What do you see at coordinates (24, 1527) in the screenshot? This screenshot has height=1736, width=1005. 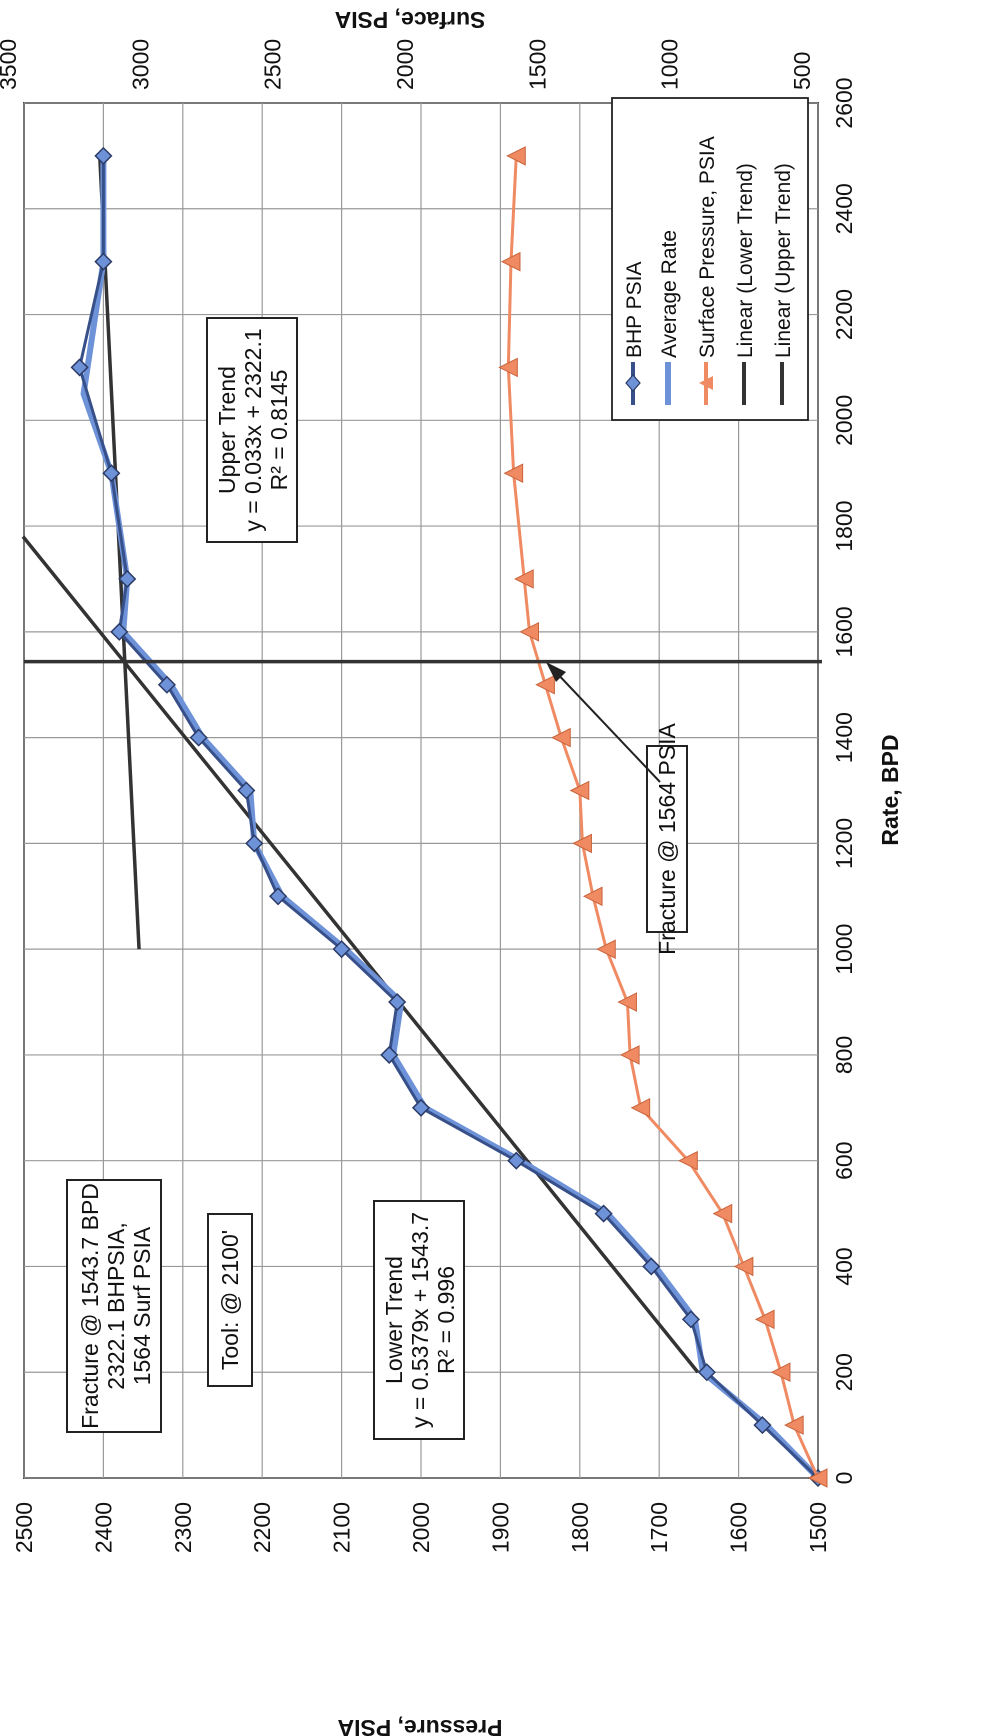 I see `left-y-tick-label: 2500` at bounding box center [24, 1527].